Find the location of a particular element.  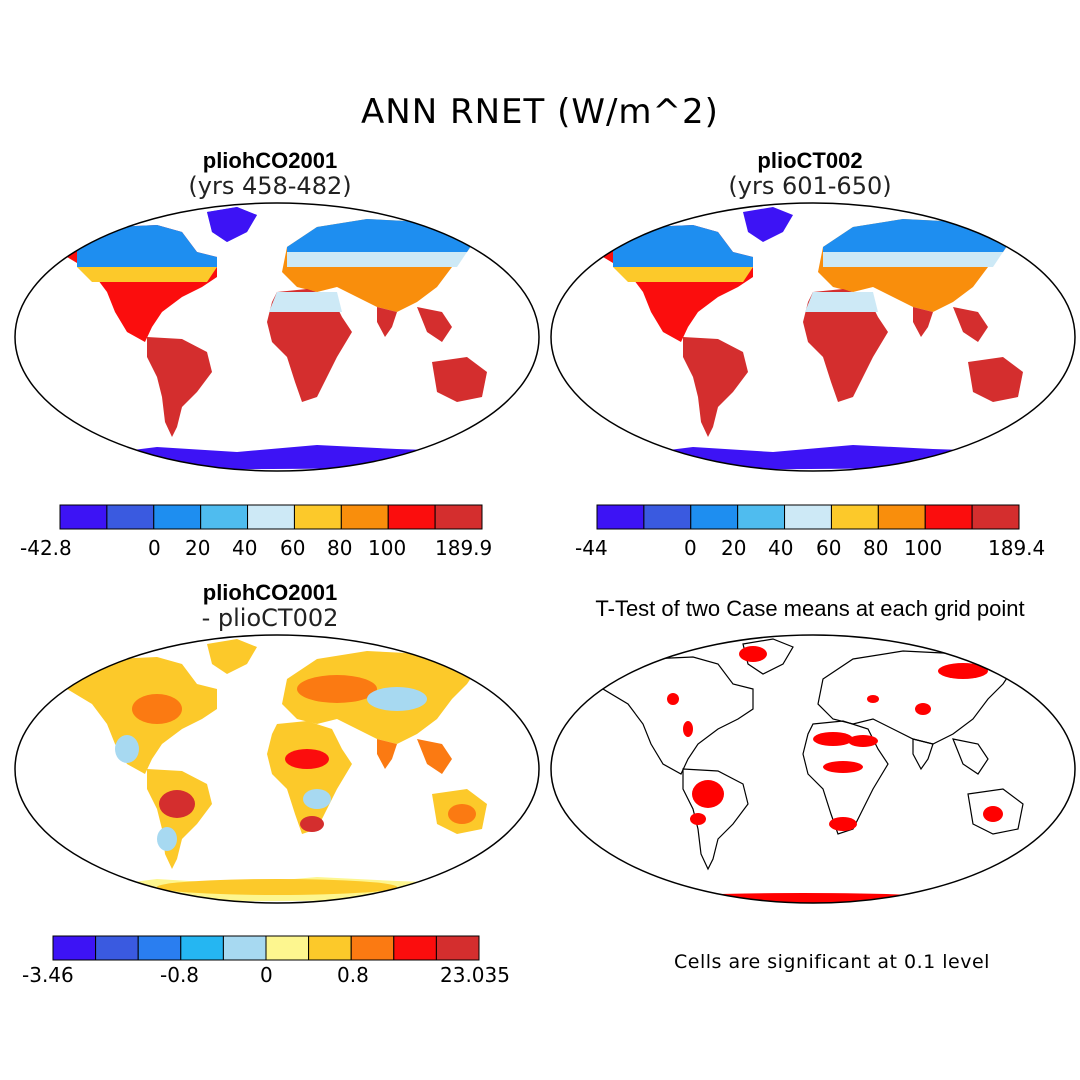

cbar3-tick: -0.8 is located at coordinates (180, 975).